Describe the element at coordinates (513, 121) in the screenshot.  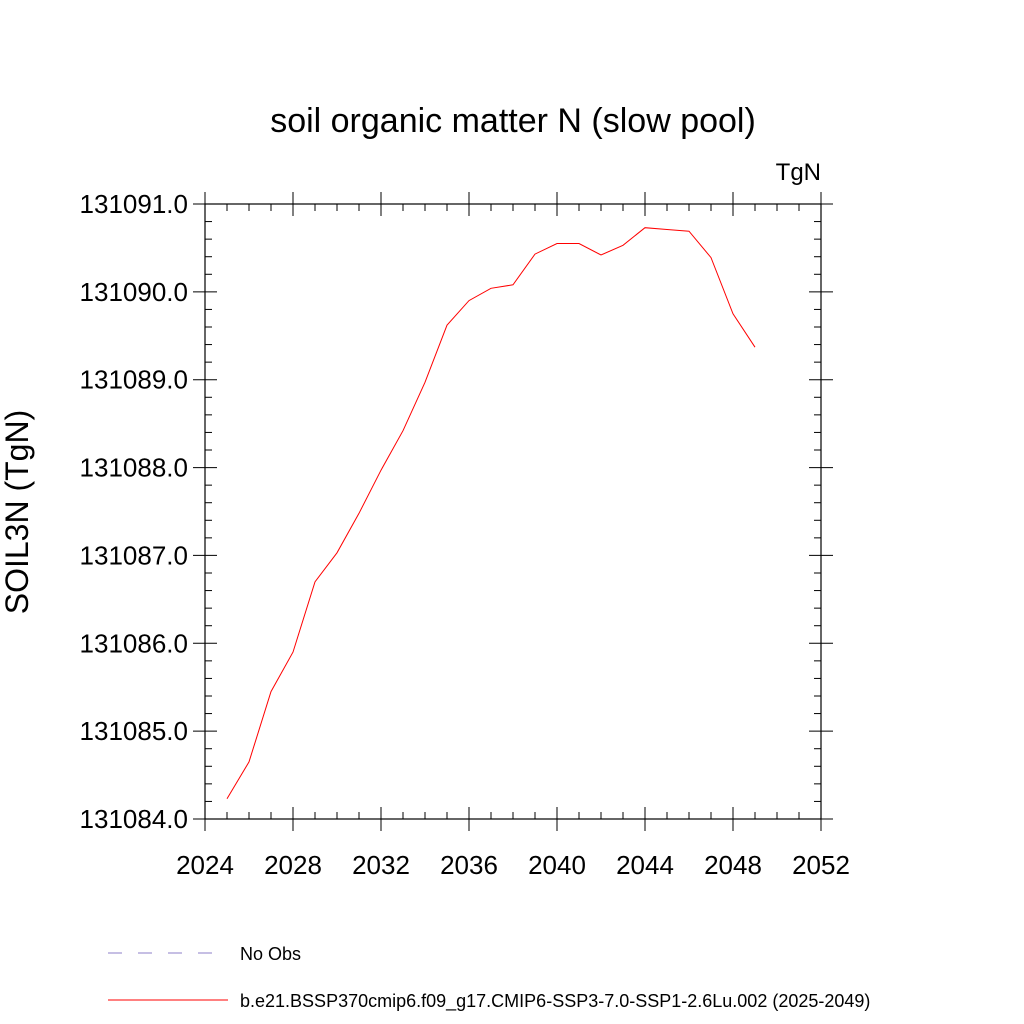
I see `chart-title: soil organic matter N (slow pool)` at that location.